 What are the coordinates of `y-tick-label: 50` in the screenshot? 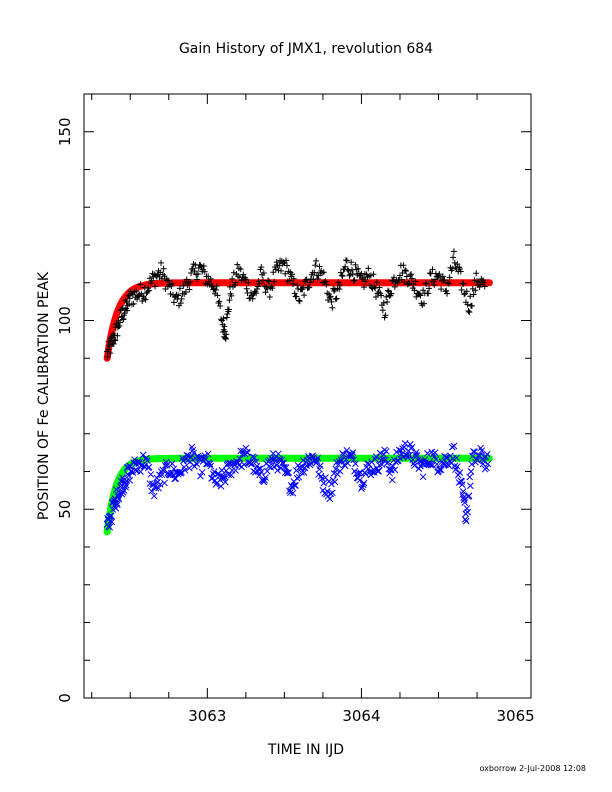 It's located at (65, 509).